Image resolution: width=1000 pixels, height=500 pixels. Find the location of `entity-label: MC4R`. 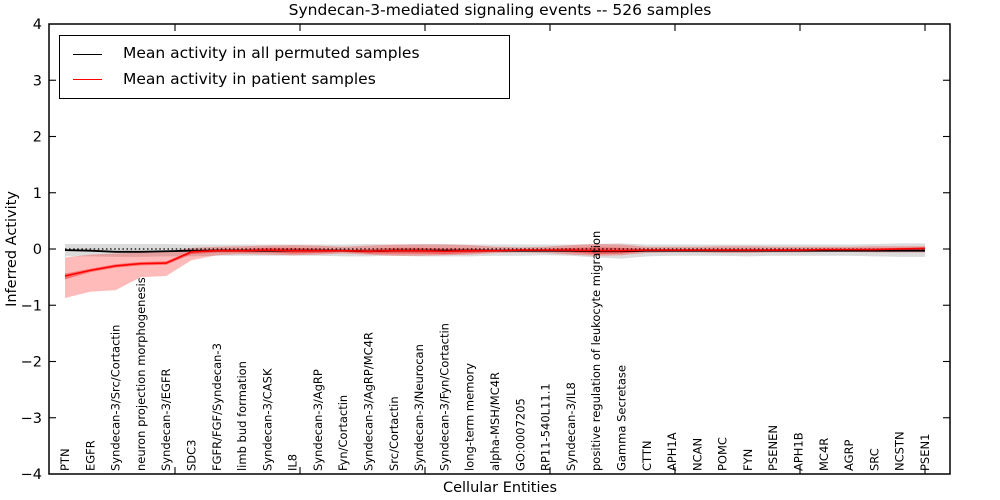

entity-label: MC4R is located at coordinates (824, 454).